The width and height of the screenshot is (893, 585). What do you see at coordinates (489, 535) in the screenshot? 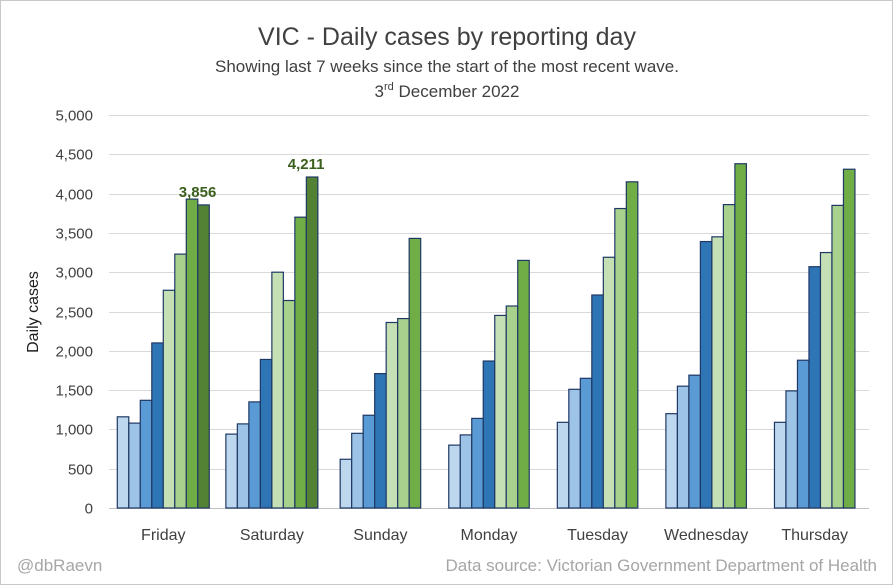
I see `x-tick-label: Monday` at bounding box center [489, 535].